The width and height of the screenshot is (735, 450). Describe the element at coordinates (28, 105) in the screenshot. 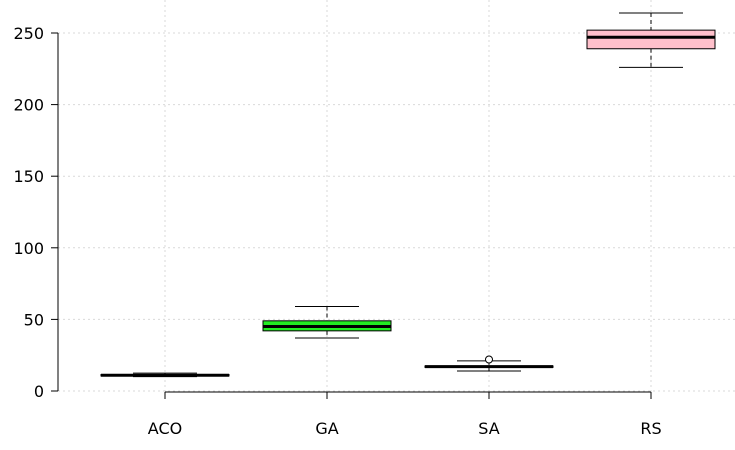

I see `y-tick-label: 200` at that location.